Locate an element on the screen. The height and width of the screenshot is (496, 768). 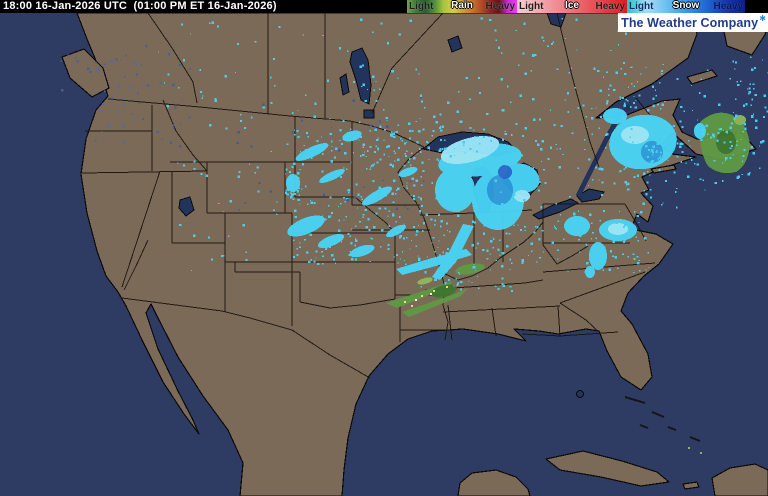
legend-snow-heavy: Heavy is located at coordinates (728, 6).